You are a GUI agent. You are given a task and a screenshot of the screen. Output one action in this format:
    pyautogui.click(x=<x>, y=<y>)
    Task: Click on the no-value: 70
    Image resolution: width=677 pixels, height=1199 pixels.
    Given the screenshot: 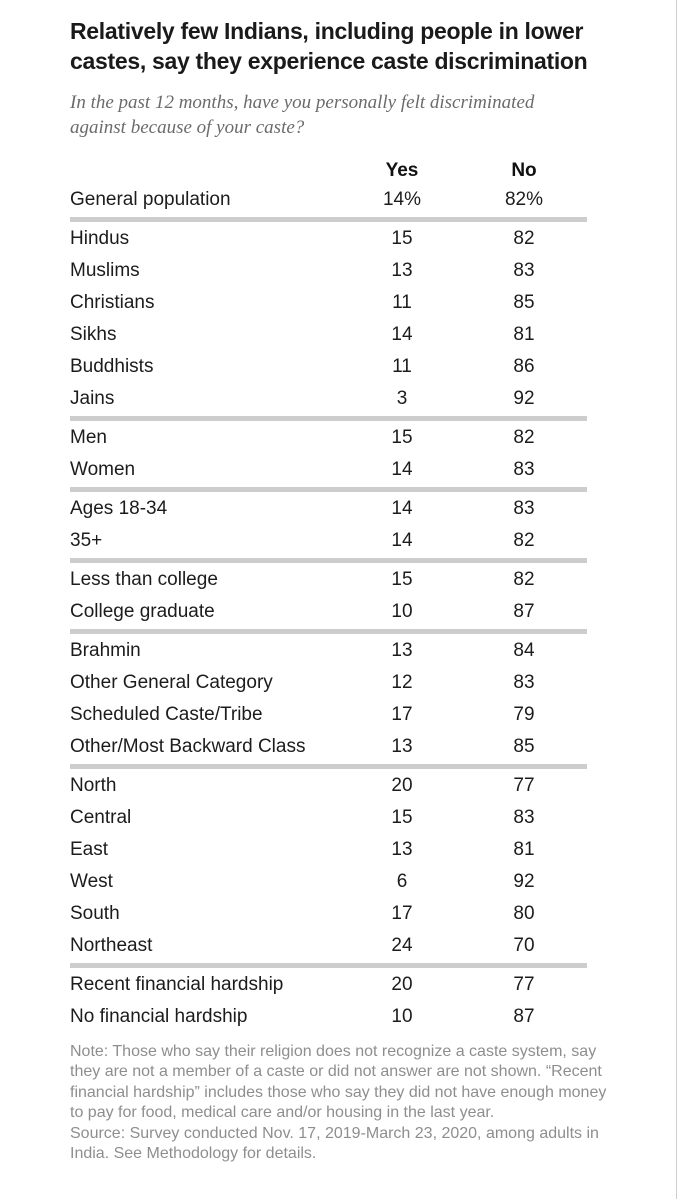 What is the action you would take?
    pyautogui.click(x=524, y=945)
    